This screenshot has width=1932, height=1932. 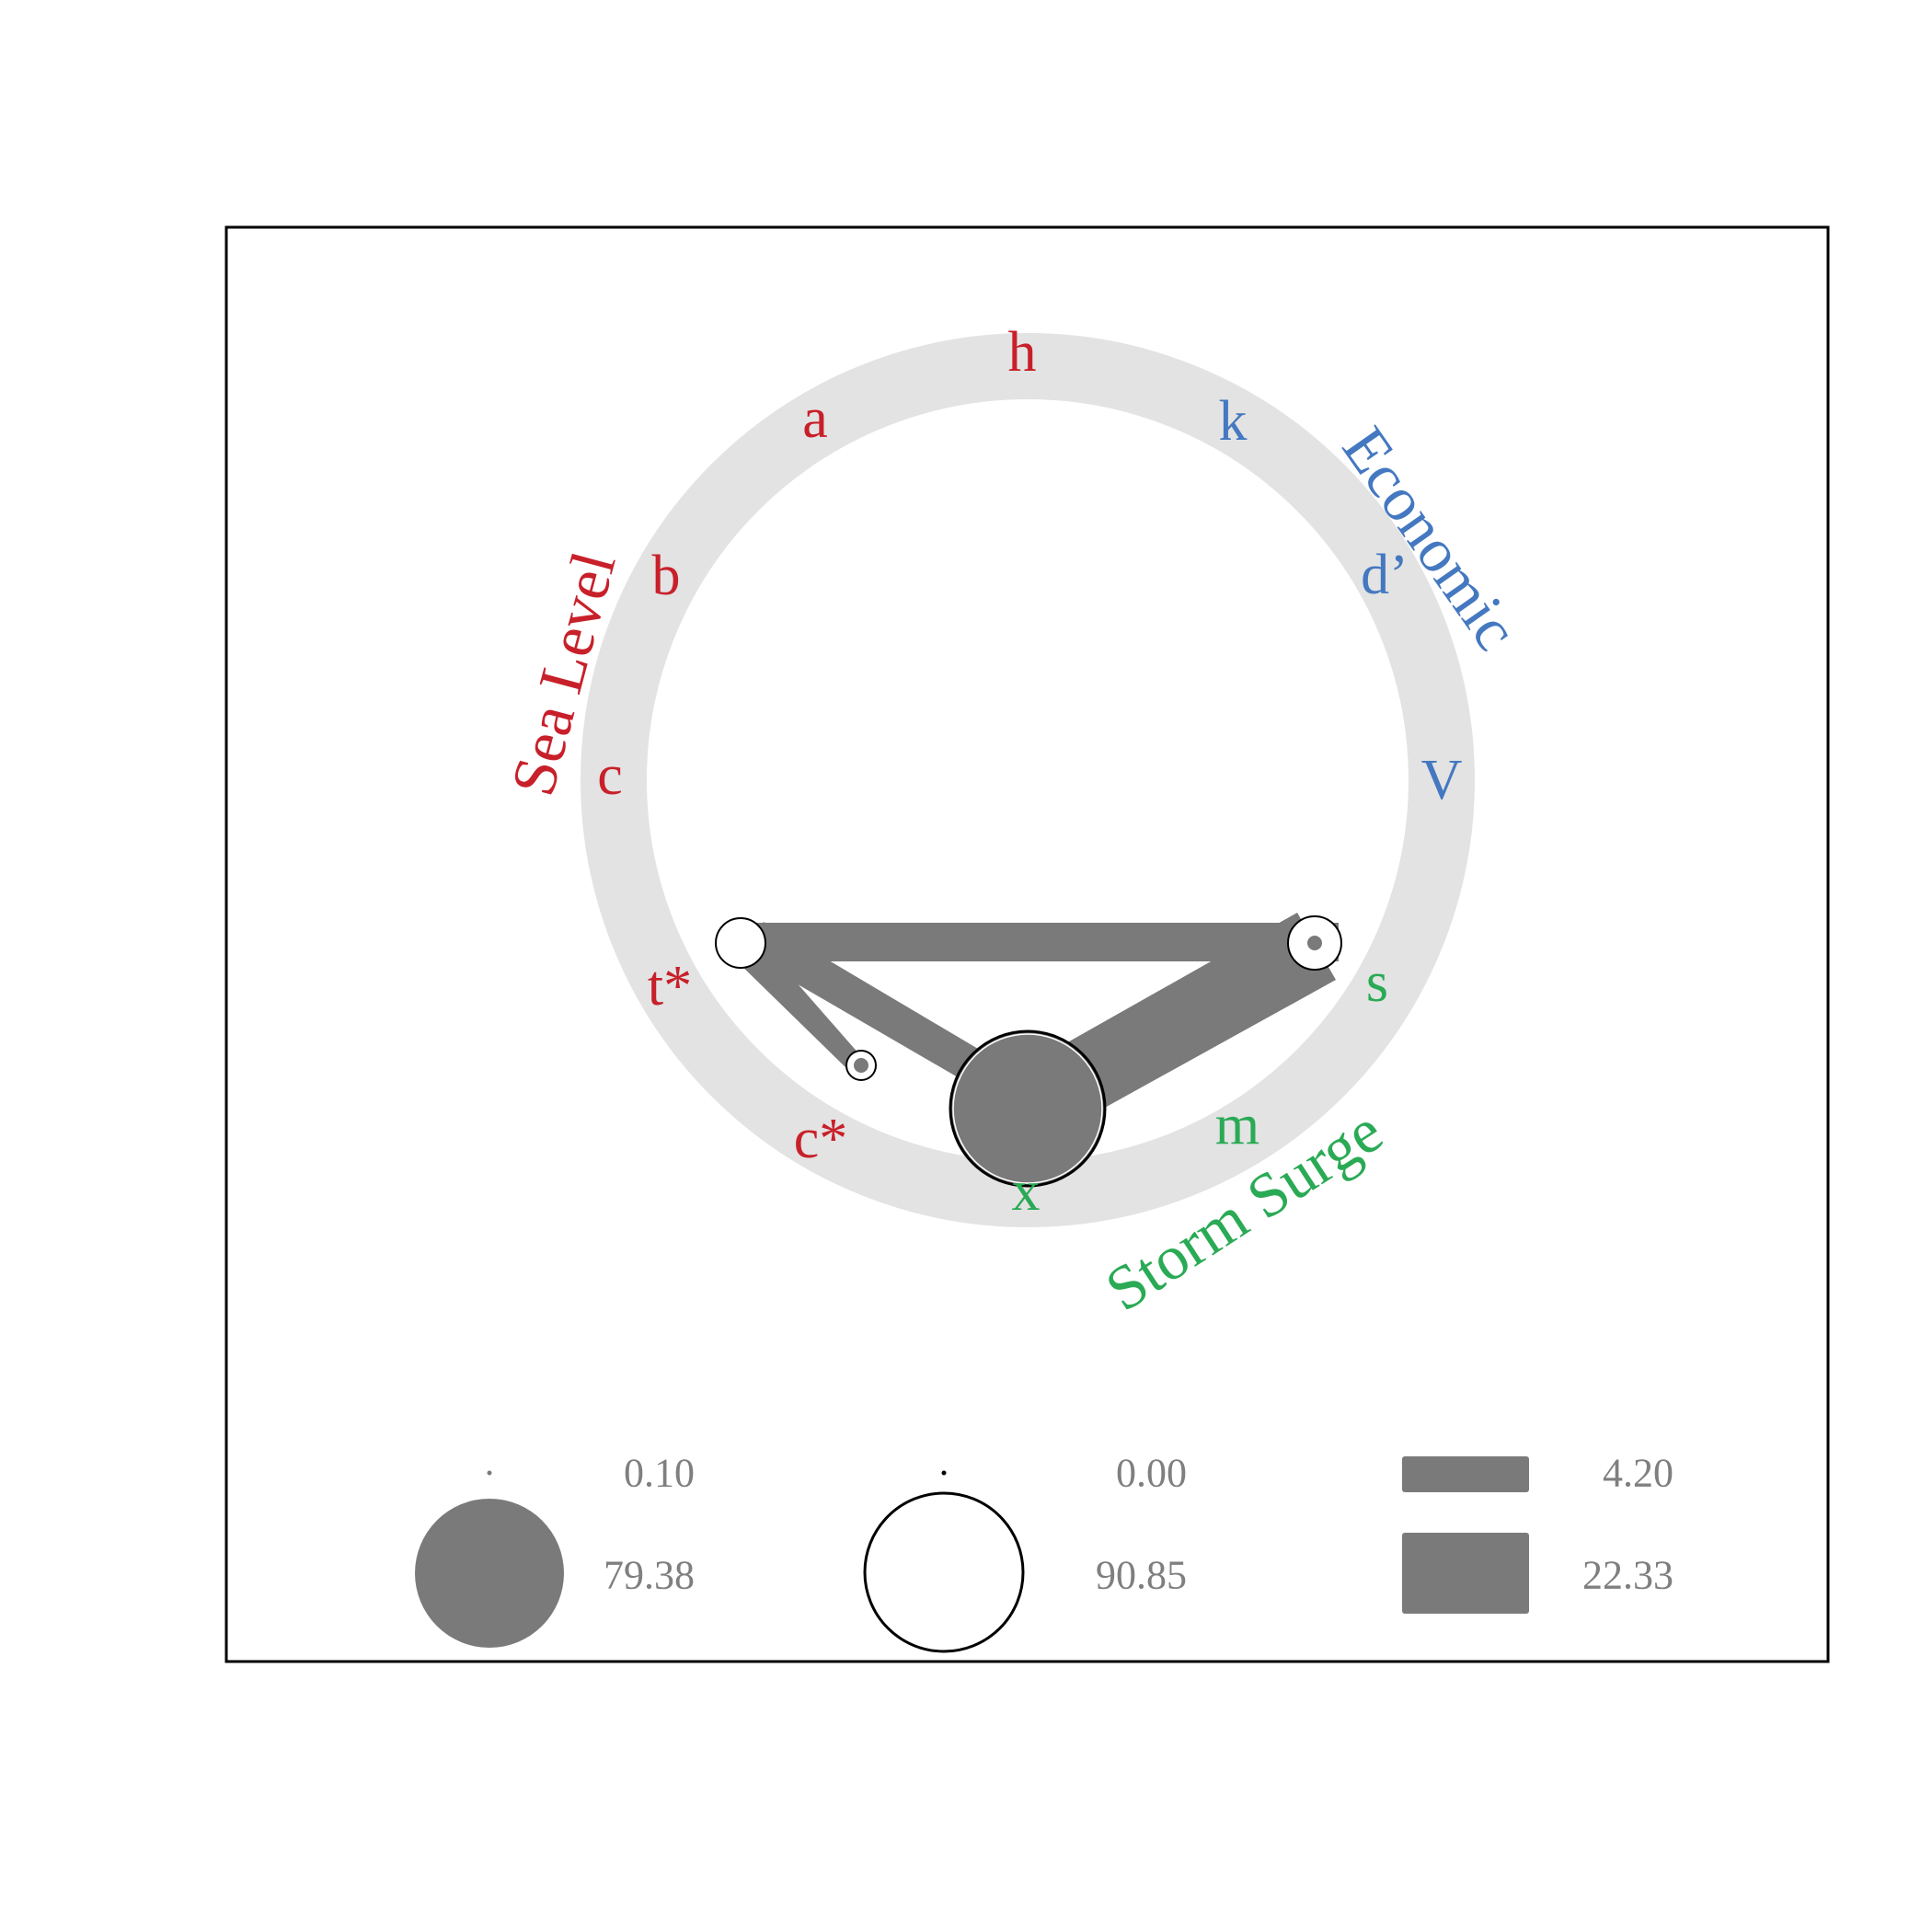 I want to click on legend-open-circle-min, so click(x=944, y=1473).